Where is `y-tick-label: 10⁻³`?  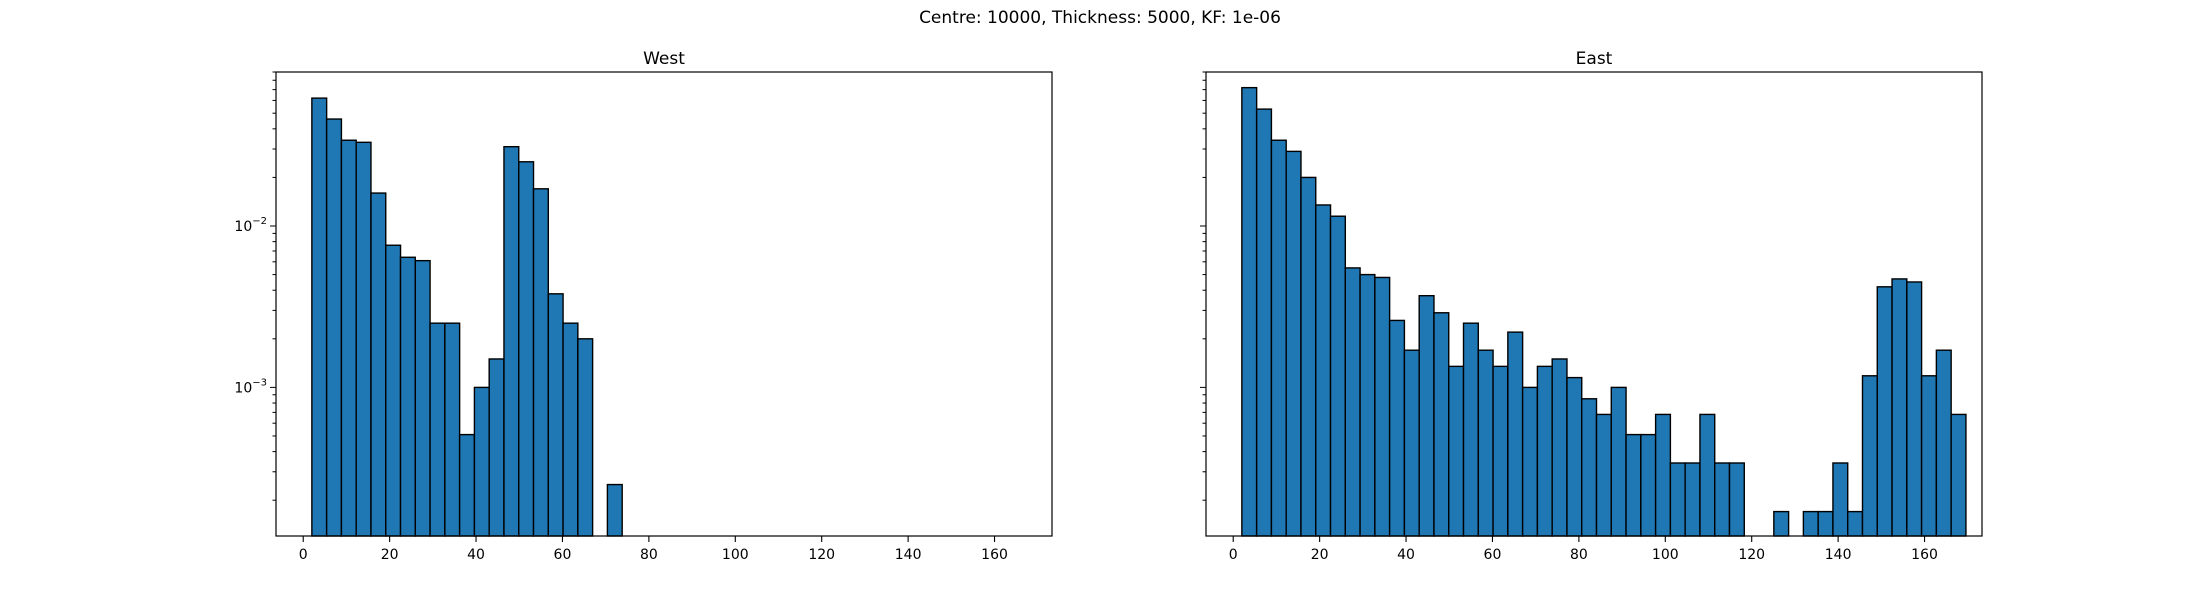
y-tick-label: 10⁻³ is located at coordinates (250, 386).